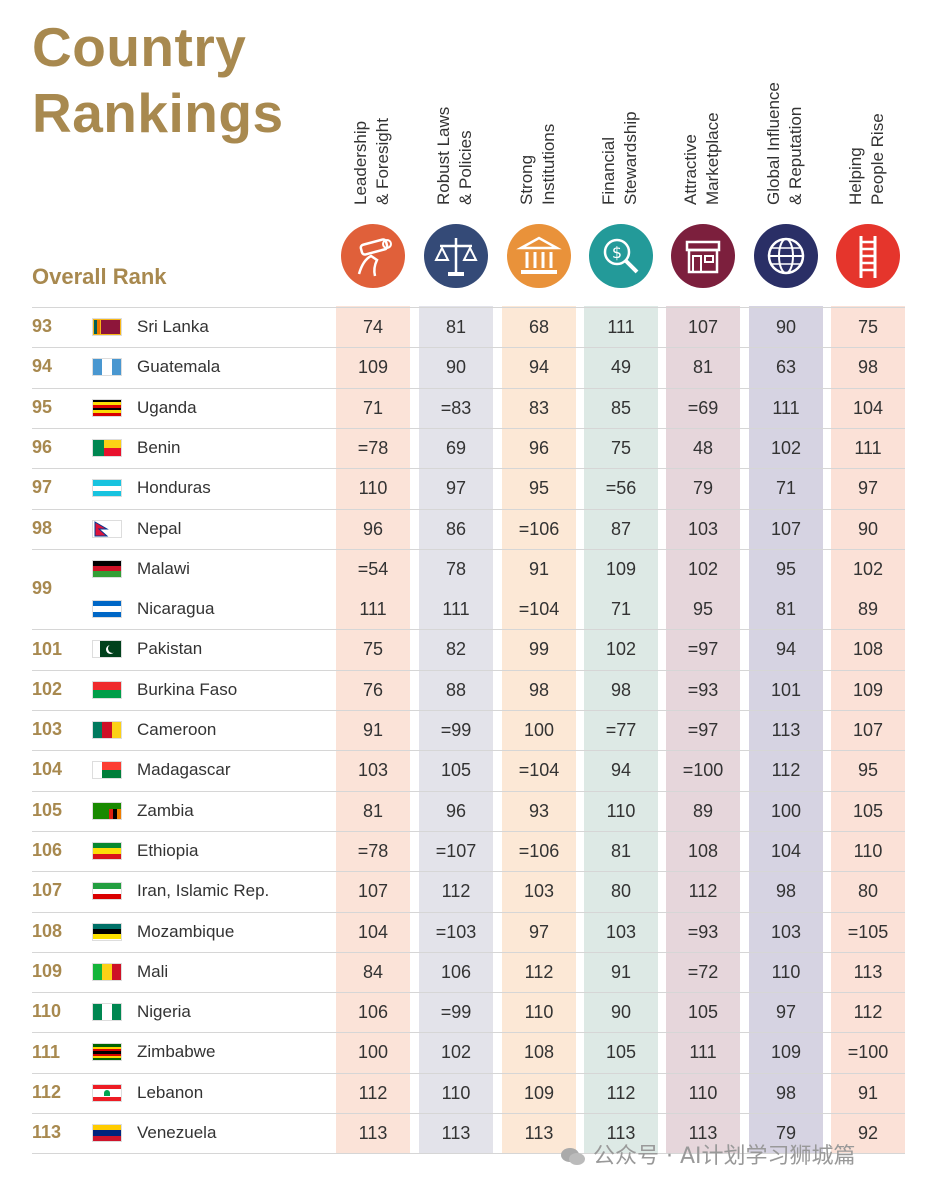  Describe the element at coordinates (868, 649) in the screenshot. I see `score-cell: 108` at that location.